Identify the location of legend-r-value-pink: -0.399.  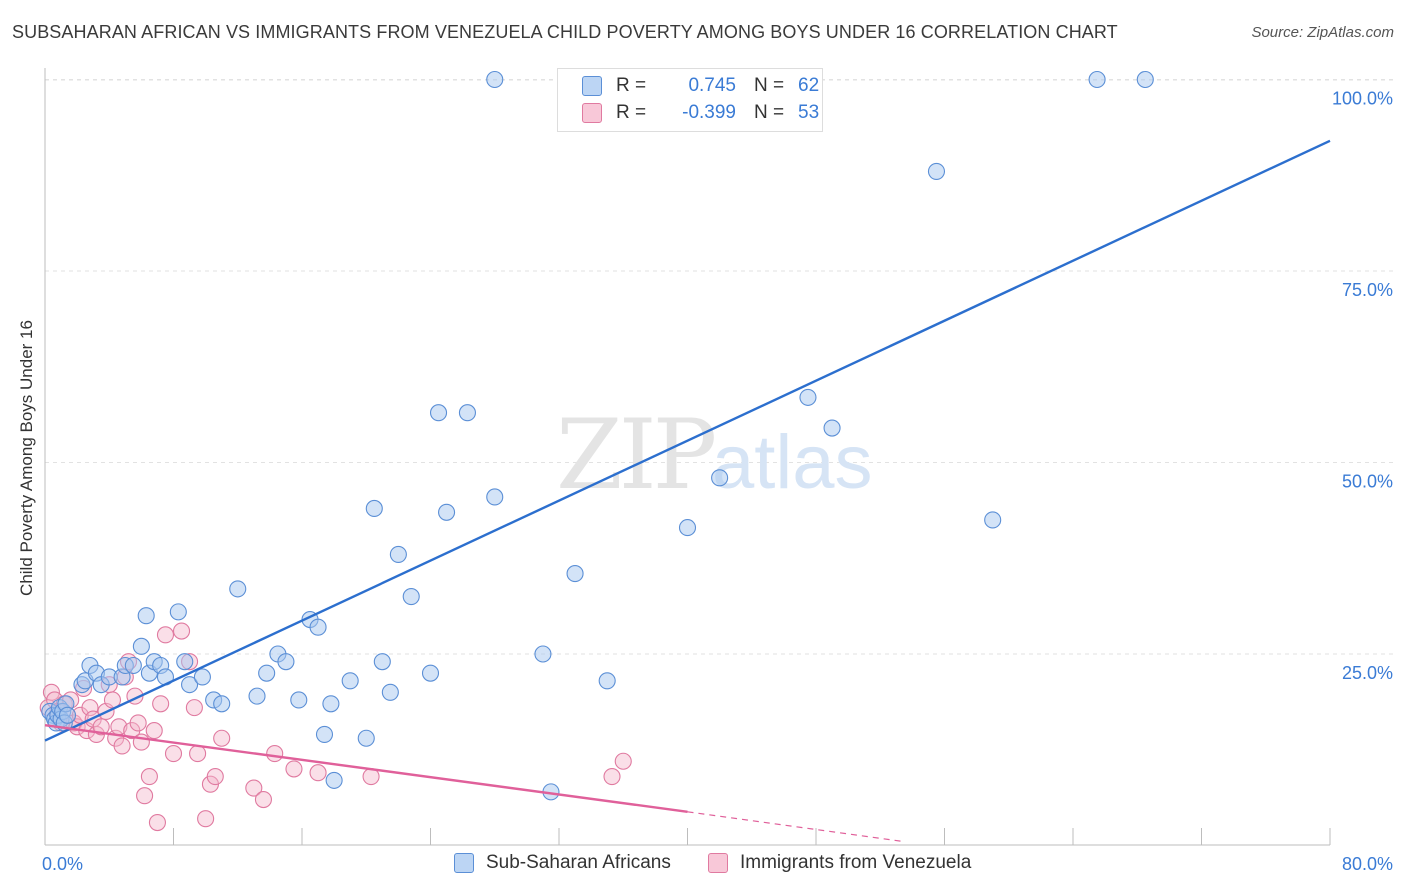
(709, 112).